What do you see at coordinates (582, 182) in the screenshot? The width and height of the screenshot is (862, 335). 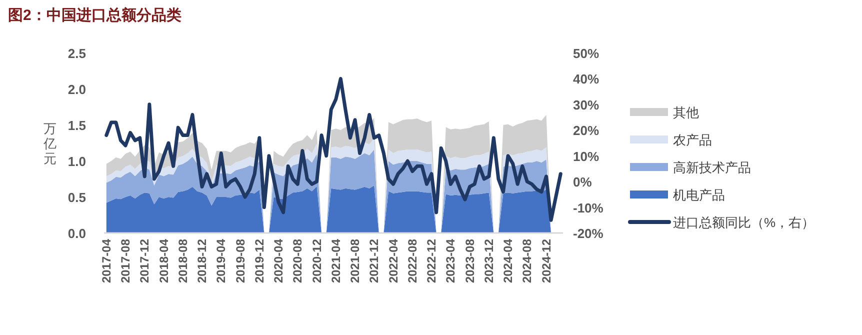 I see `y2-tick-label: 0%` at bounding box center [582, 182].